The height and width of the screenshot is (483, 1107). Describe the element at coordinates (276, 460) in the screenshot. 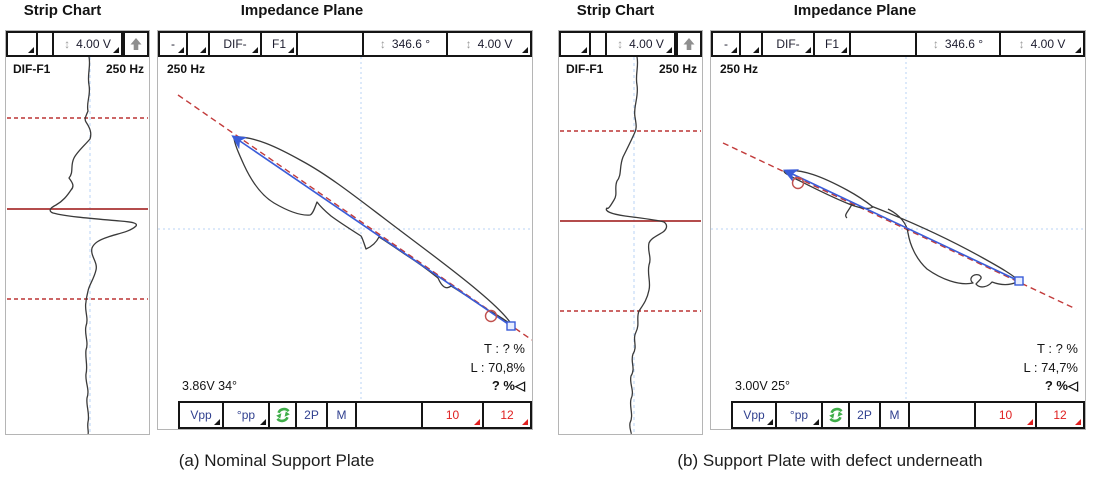

I see `caption-a: (a) Nominal Support Plate` at that location.